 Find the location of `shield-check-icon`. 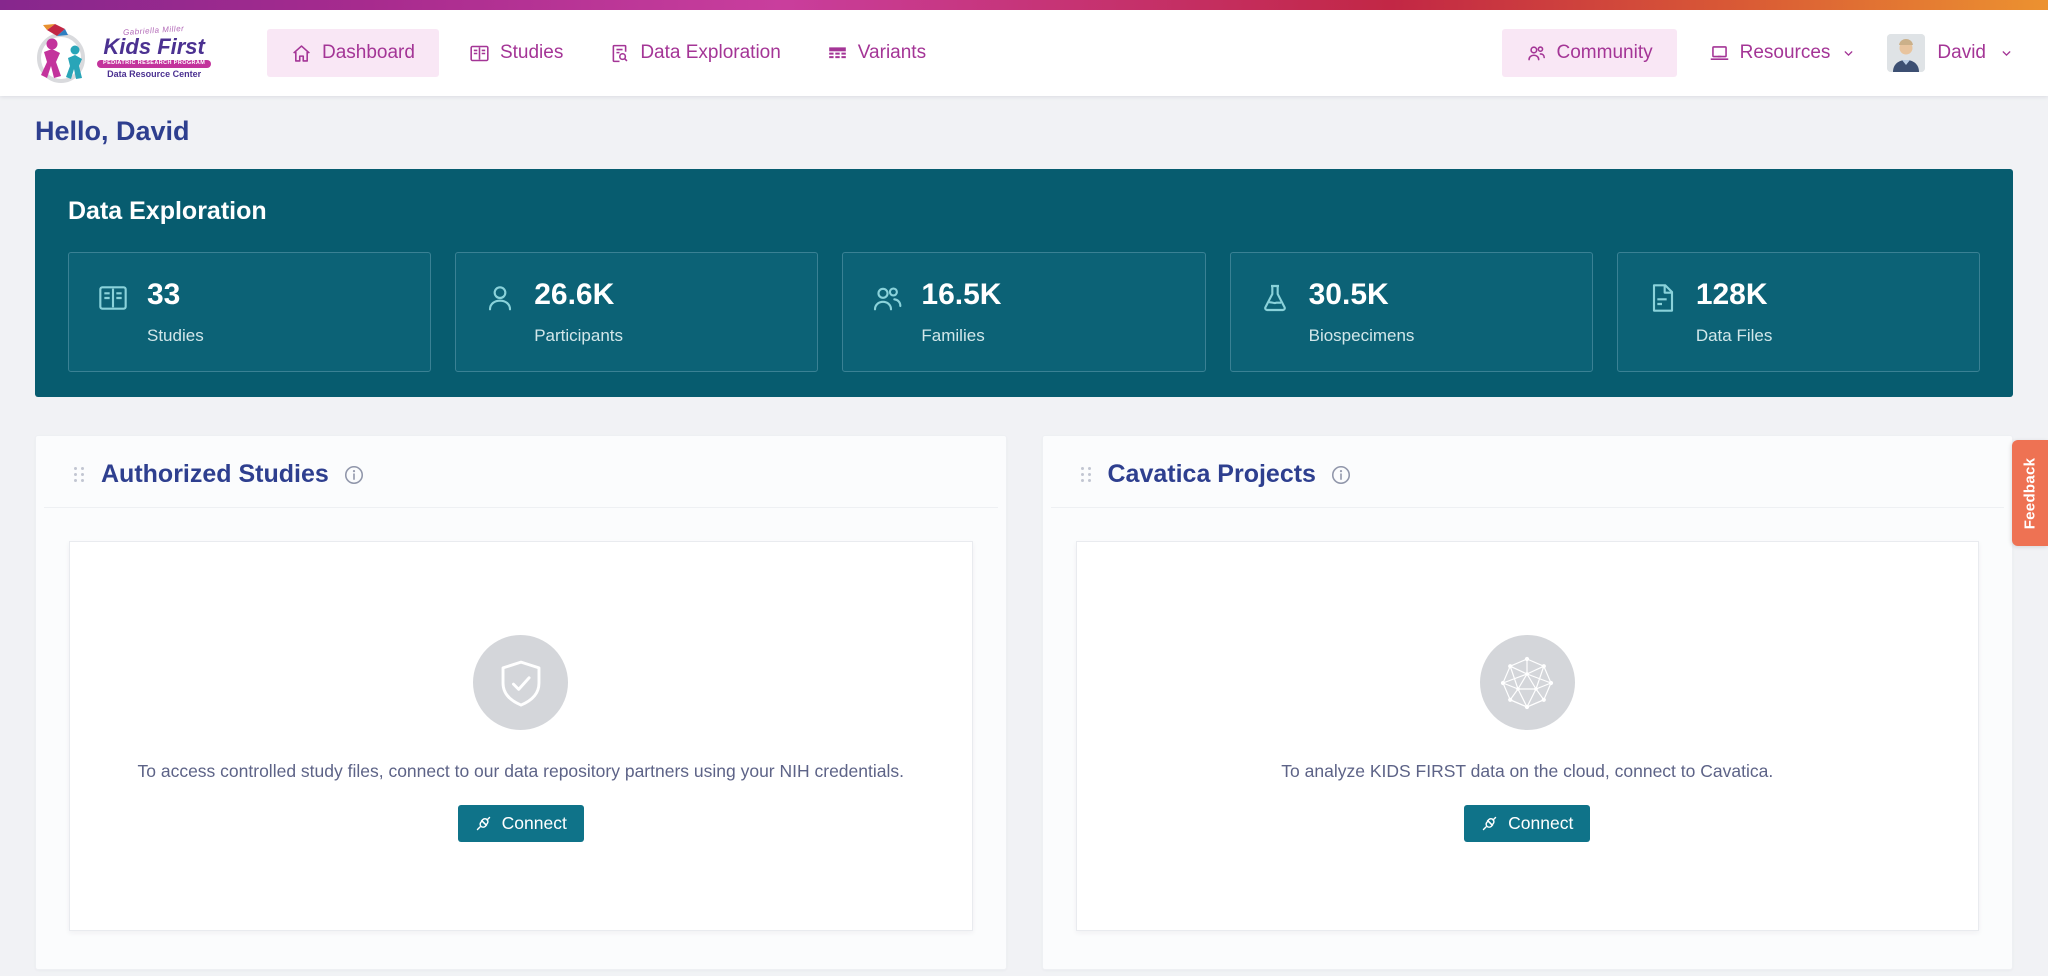

shield-check-icon is located at coordinates (521, 682).